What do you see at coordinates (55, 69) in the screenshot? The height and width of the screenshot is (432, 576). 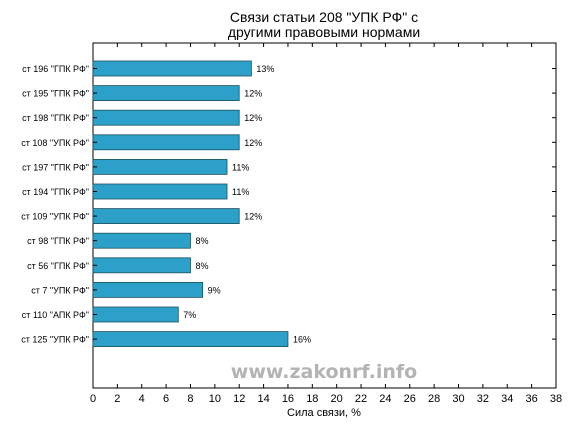 I see `category-label: ст 196 "ГПК РФ"` at bounding box center [55, 69].